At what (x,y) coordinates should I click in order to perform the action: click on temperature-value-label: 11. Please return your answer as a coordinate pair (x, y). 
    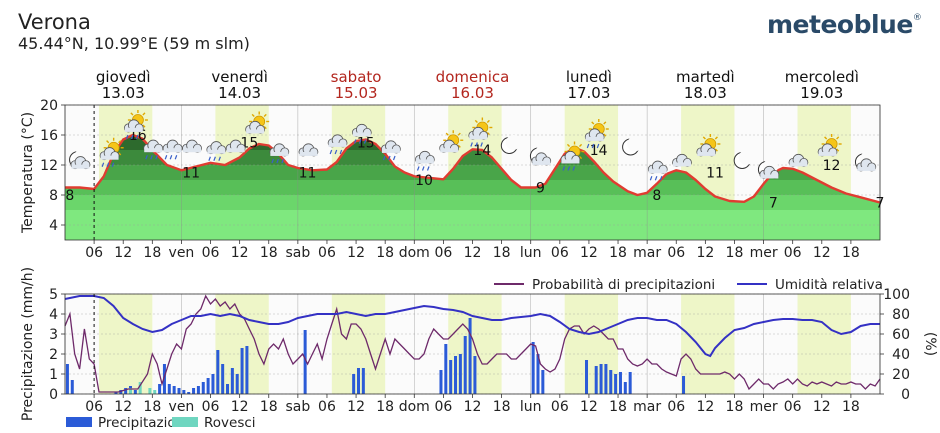
    Looking at the image, I should click on (308, 174).